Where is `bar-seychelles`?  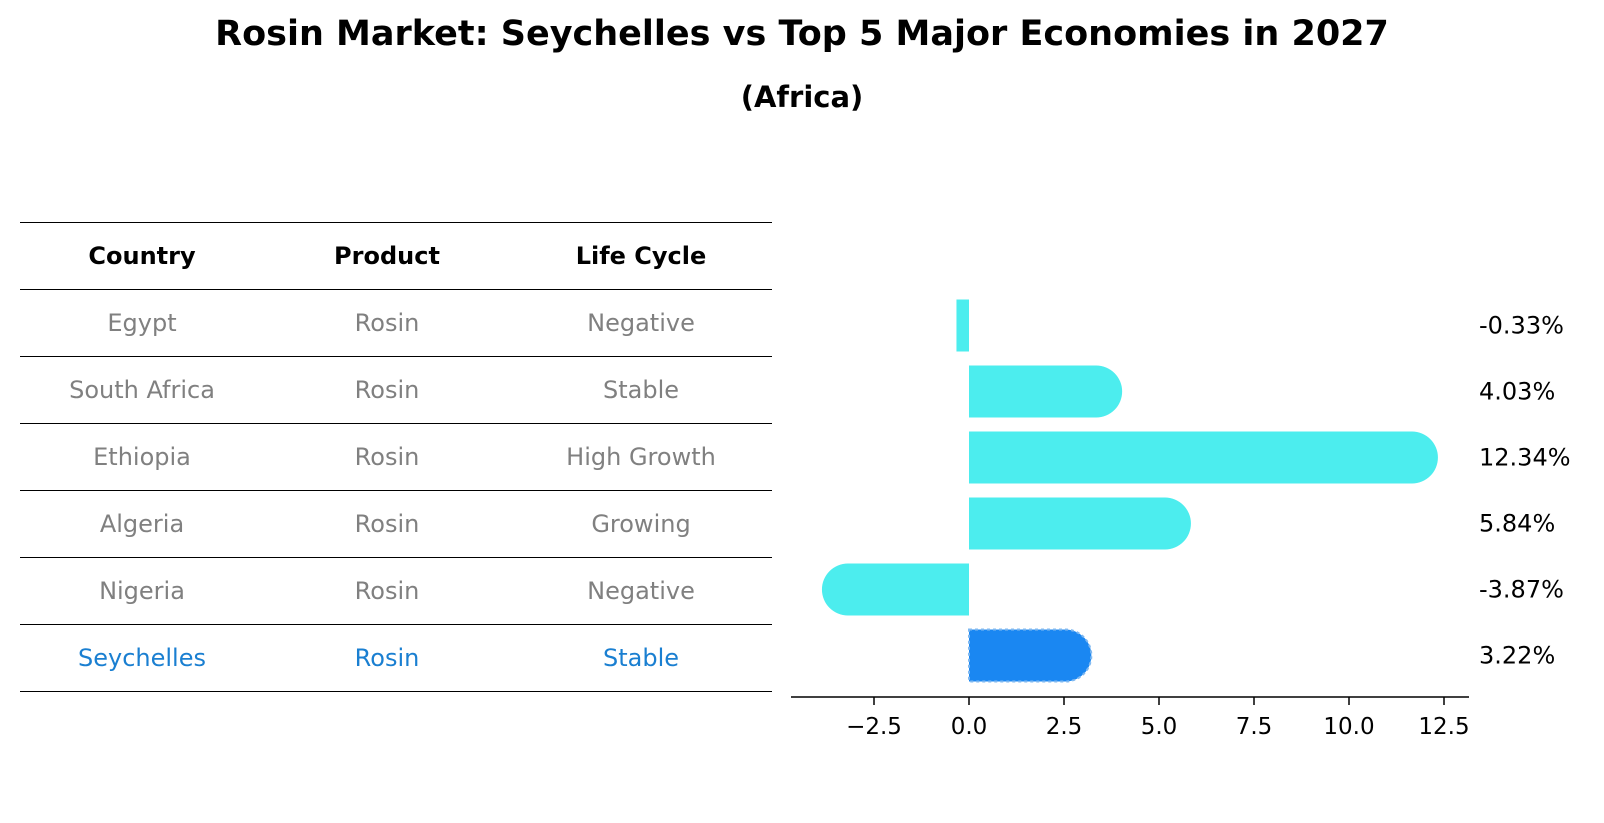 bar-seychelles is located at coordinates (1030, 655).